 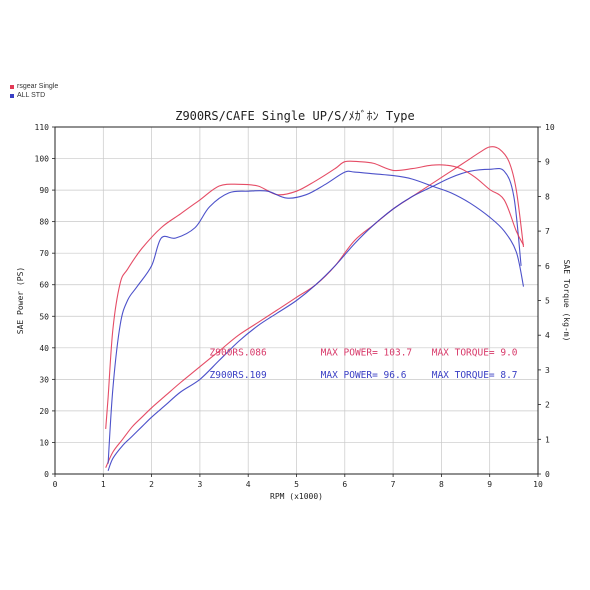 What do you see at coordinates (44, 411) in the screenshot?
I see `y-tick-label: 20` at bounding box center [44, 411].